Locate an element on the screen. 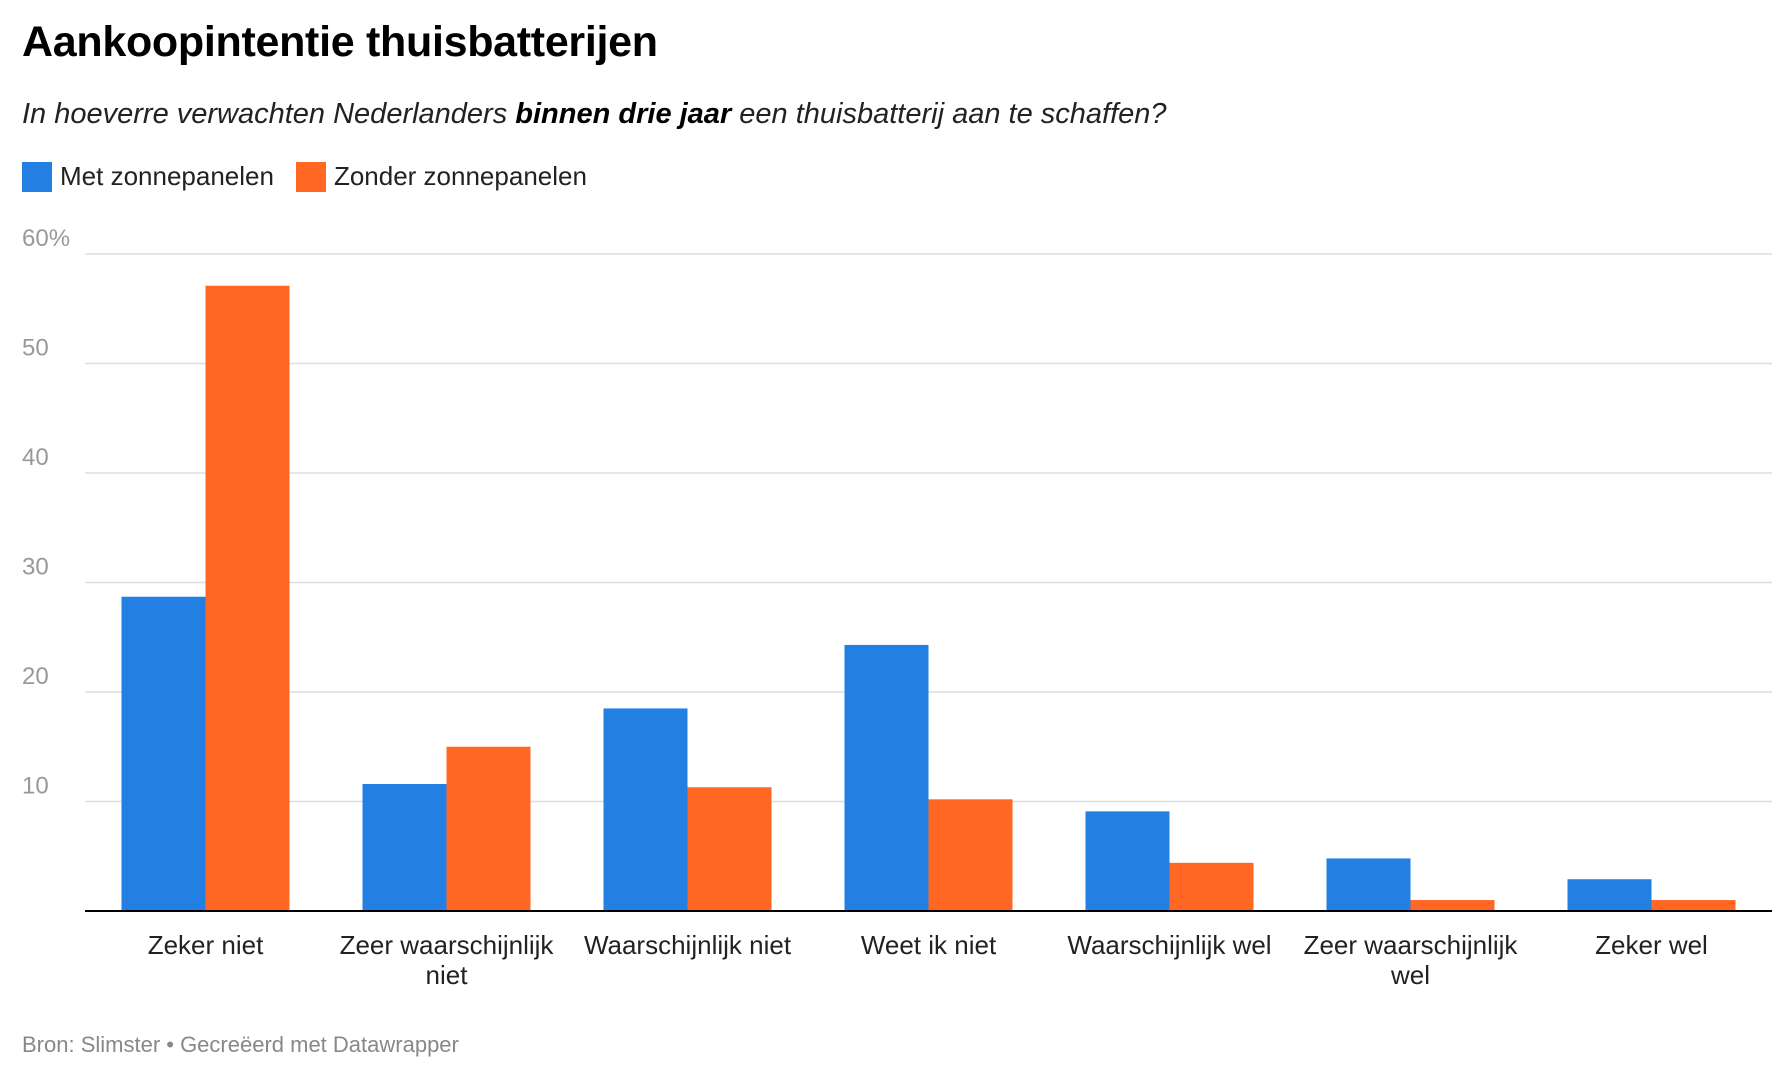 The image size is (1785, 1080). x-tick-label: Weet ik niet is located at coordinates (929, 945).